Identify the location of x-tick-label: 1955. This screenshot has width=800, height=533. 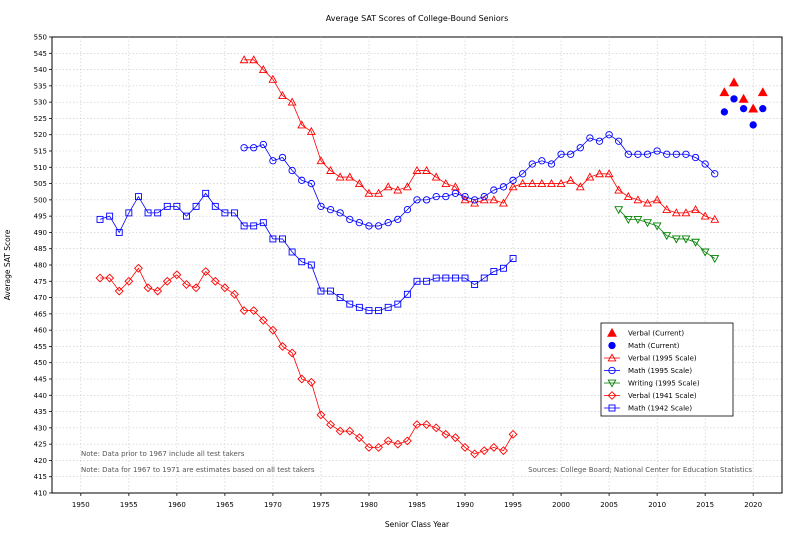
(129, 505).